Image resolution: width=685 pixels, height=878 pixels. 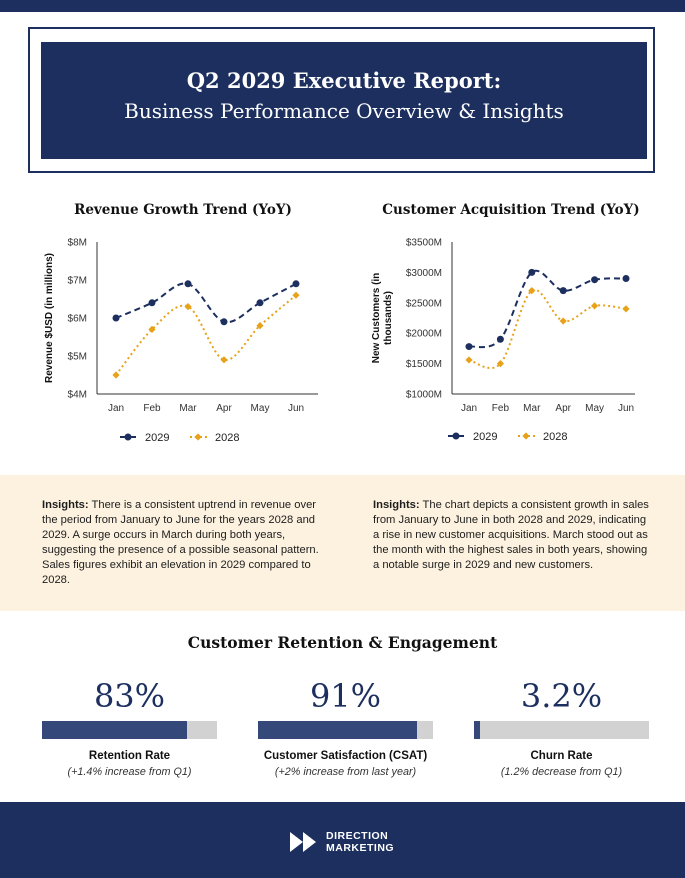 What do you see at coordinates (424, 334) in the screenshot?
I see `y-tick-label: $2000M` at bounding box center [424, 334].